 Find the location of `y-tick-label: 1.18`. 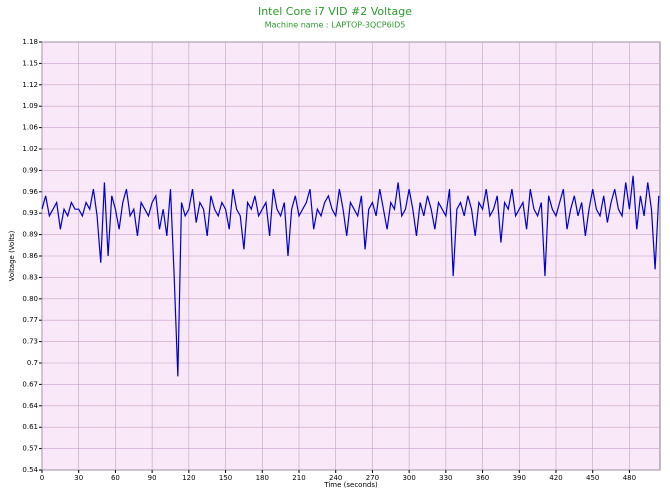

y-tick-label: 1.18 is located at coordinates (30, 42).